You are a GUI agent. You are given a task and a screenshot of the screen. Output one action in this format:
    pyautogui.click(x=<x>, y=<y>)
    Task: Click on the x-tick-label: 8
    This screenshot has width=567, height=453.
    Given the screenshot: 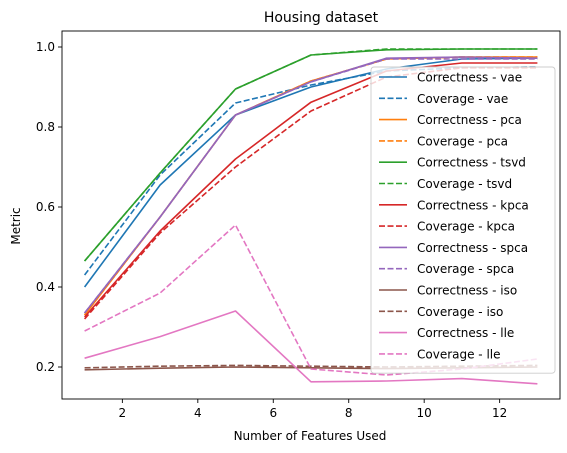 What is the action you would take?
    pyautogui.click(x=349, y=413)
    